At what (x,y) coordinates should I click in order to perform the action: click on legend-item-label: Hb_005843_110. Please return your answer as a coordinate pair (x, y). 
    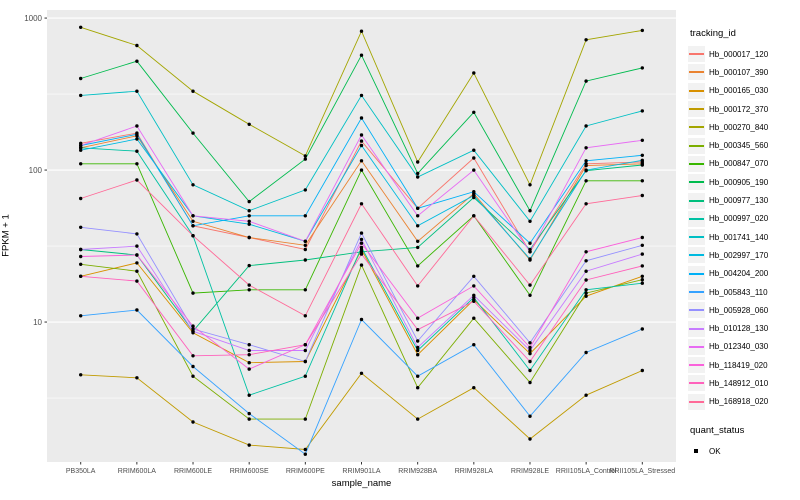
    Looking at the image, I should click on (738, 292).